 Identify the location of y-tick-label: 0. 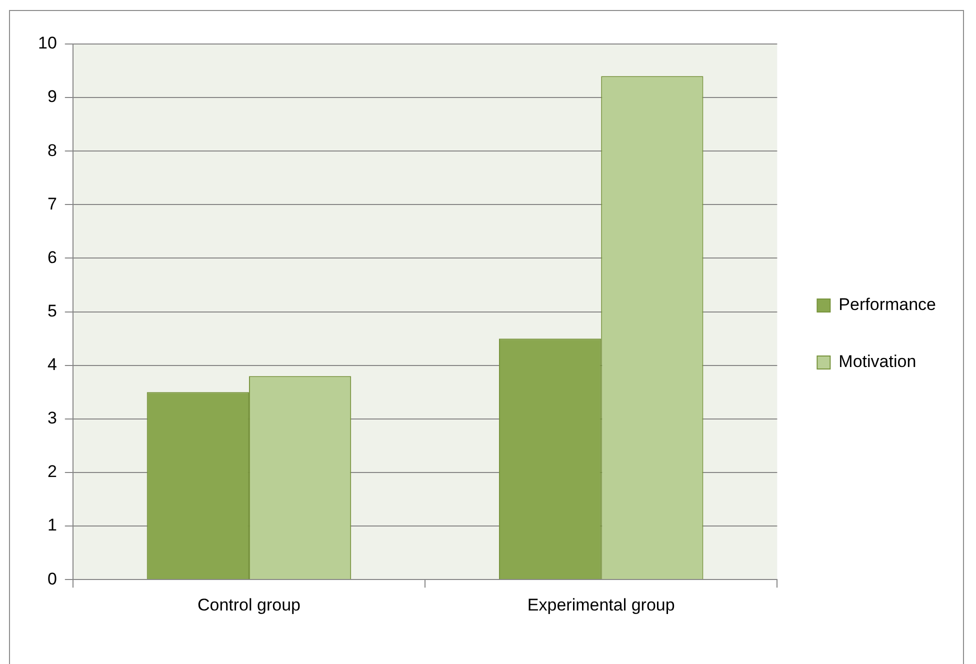
(52, 578).